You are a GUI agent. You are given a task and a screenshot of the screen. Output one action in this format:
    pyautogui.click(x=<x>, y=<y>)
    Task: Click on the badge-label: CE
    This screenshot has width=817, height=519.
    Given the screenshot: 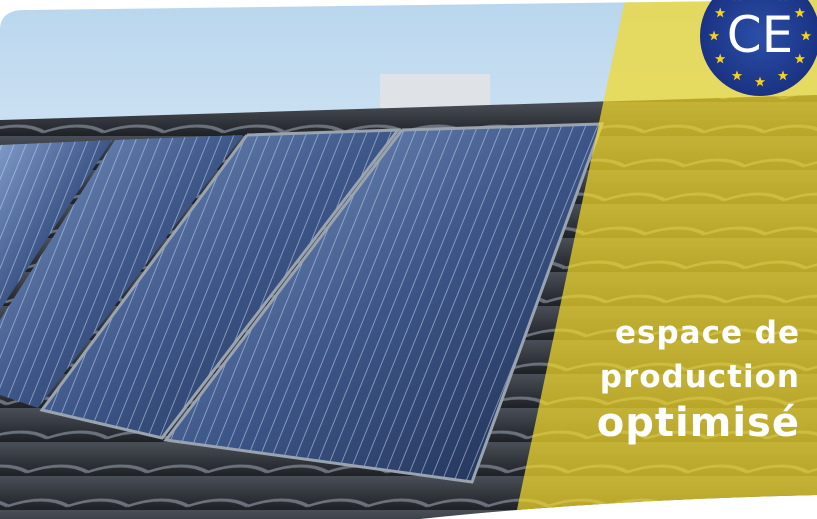 What is the action you would take?
    pyautogui.click(x=760, y=35)
    